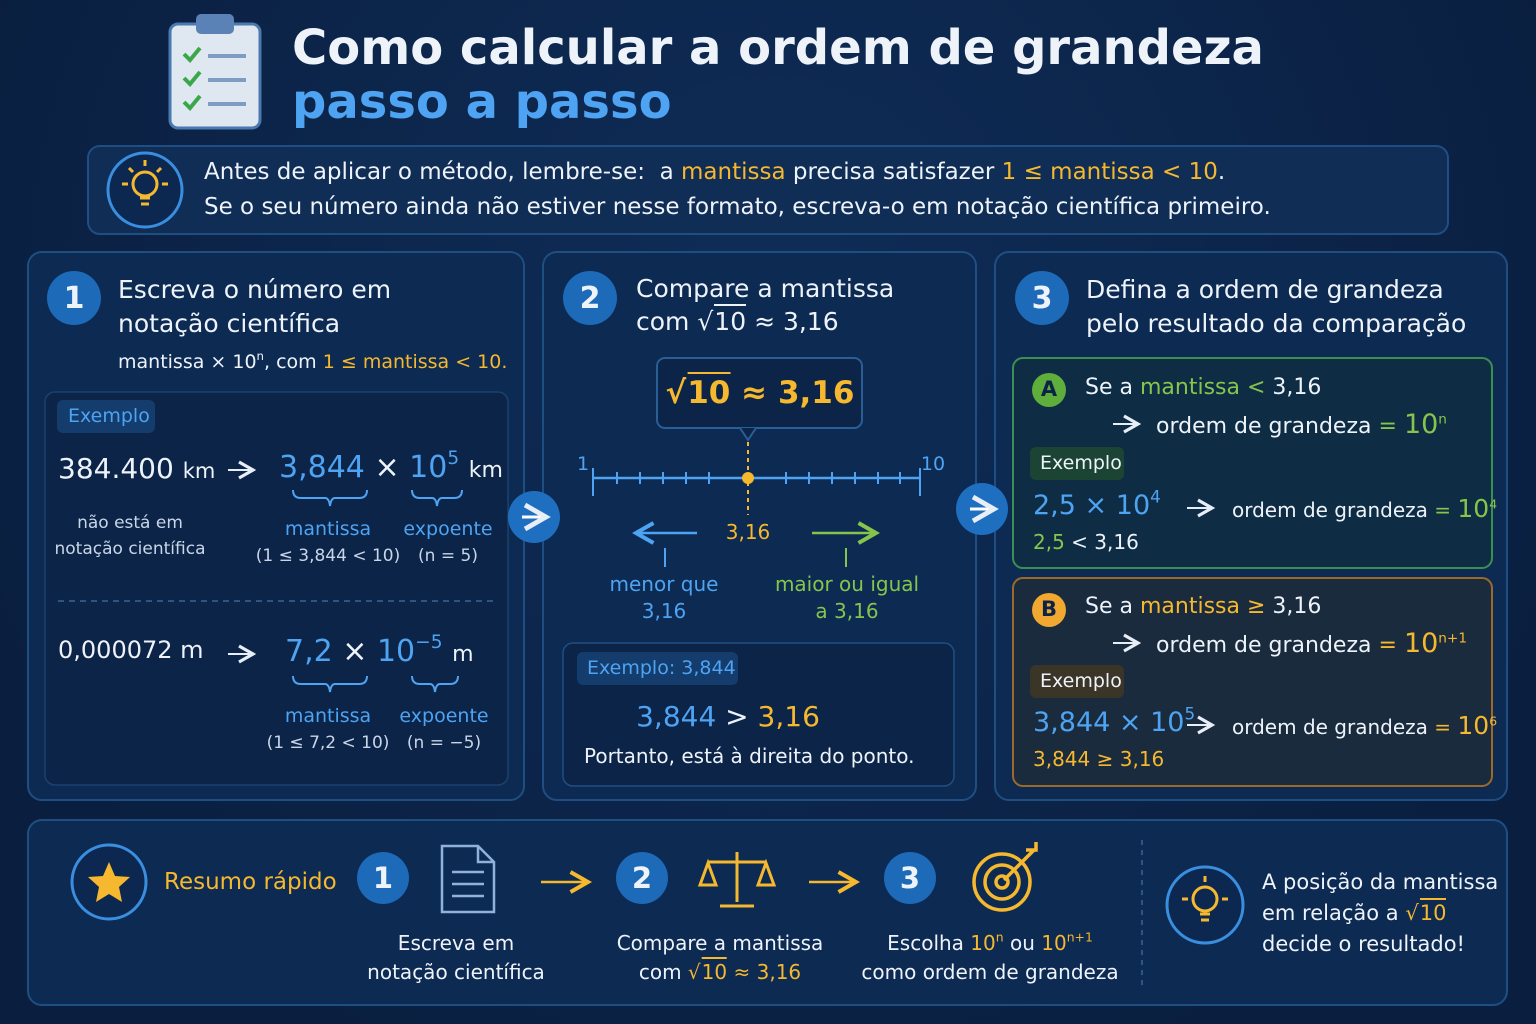  I want to click on examples-original: 0,000072, so click(115, 650).